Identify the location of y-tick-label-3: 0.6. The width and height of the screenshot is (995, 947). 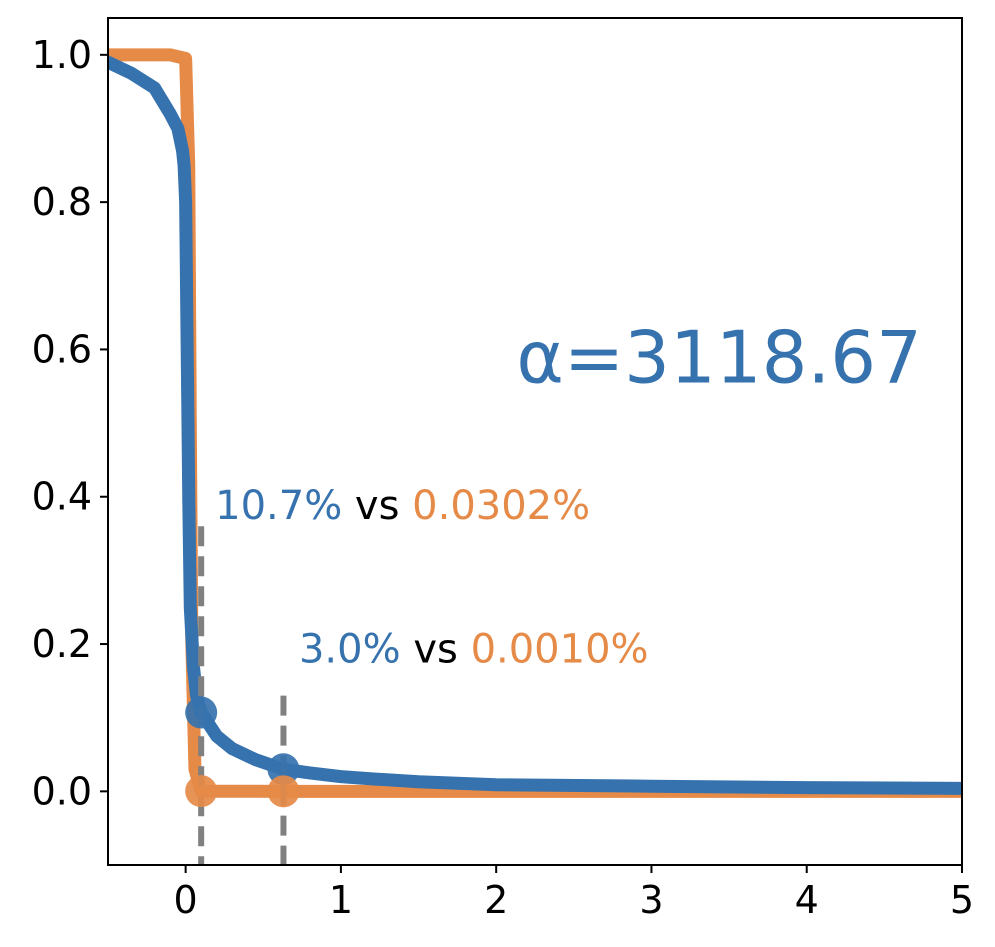
(62, 349).